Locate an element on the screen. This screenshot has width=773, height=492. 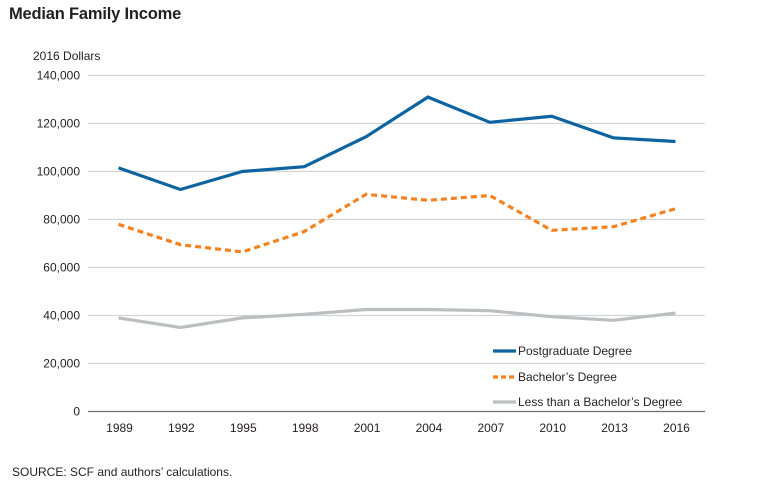
x-tick-label: 2007 is located at coordinates (490, 428).